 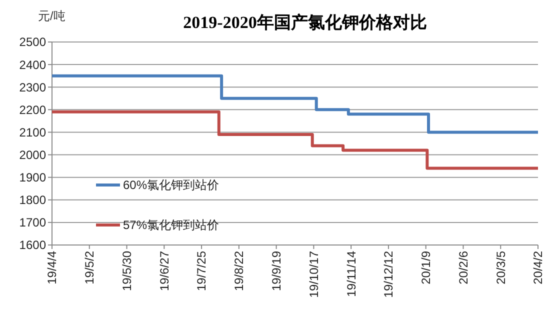 What do you see at coordinates (164, 271) in the screenshot?
I see `x-tick-label: 19/6/27` at bounding box center [164, 271].